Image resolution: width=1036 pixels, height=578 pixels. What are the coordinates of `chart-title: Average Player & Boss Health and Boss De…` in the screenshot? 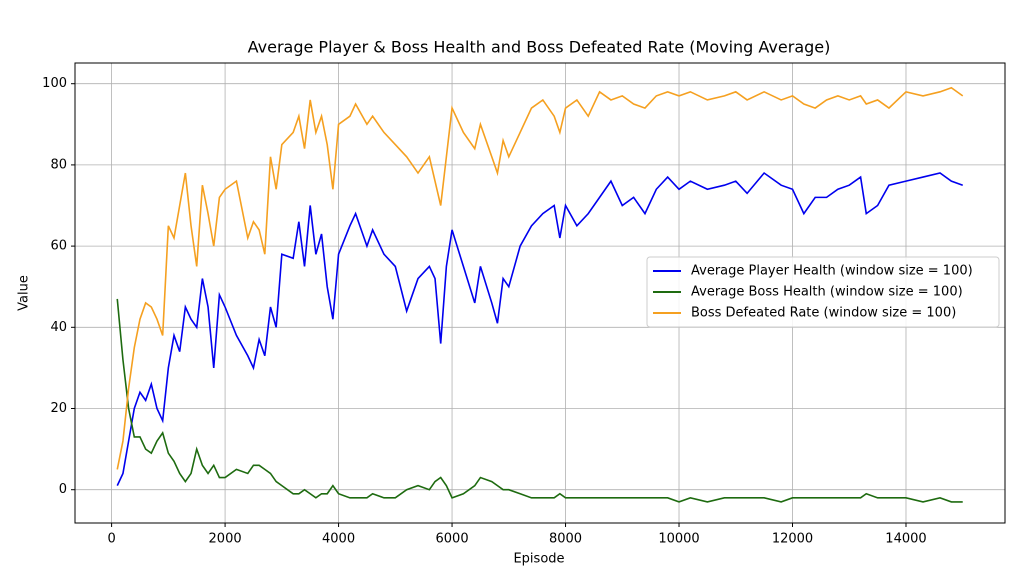 It's located at (539, 47).